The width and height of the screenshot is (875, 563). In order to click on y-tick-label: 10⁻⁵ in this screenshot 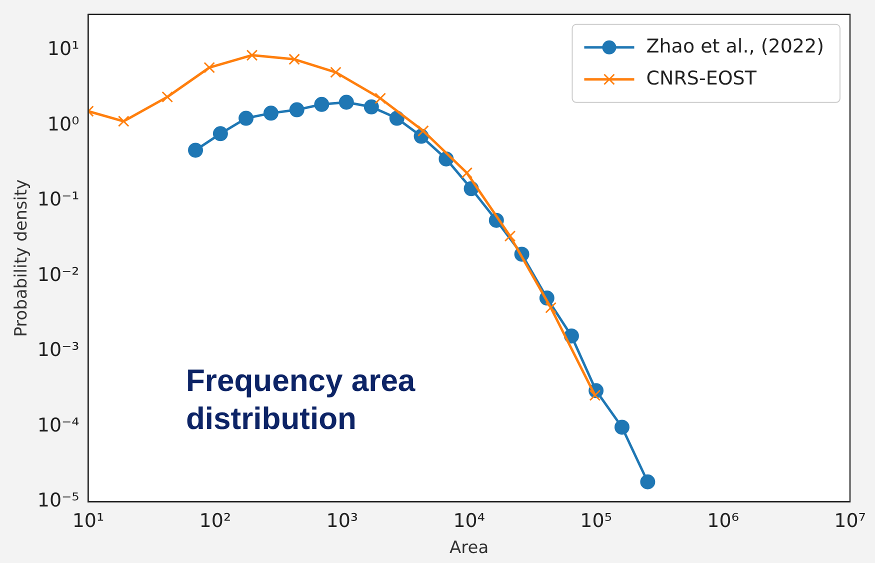, I will do `click(58, 501)`.